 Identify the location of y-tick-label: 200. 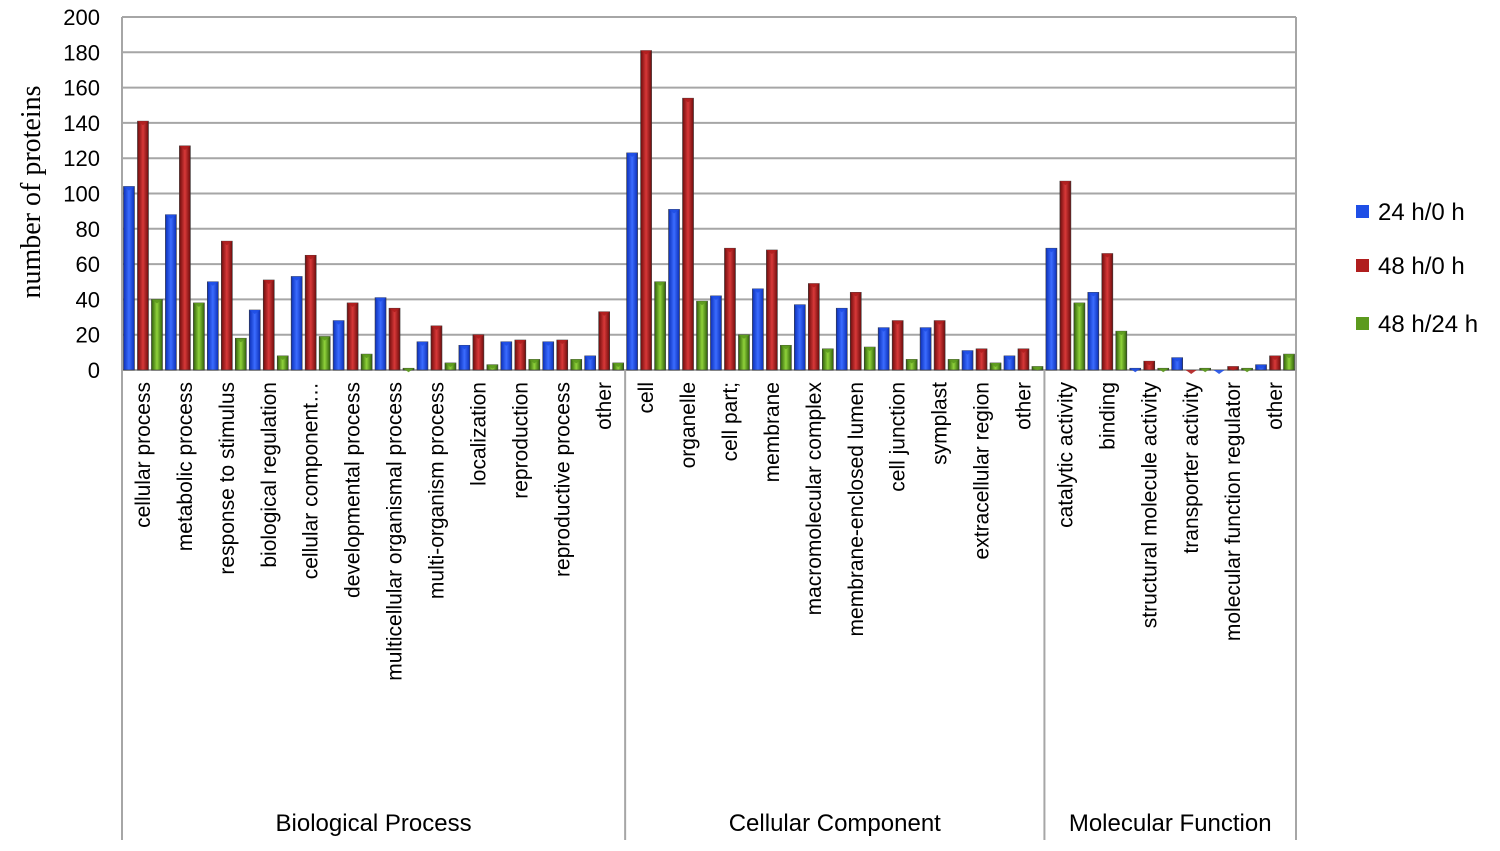
(81, 17).